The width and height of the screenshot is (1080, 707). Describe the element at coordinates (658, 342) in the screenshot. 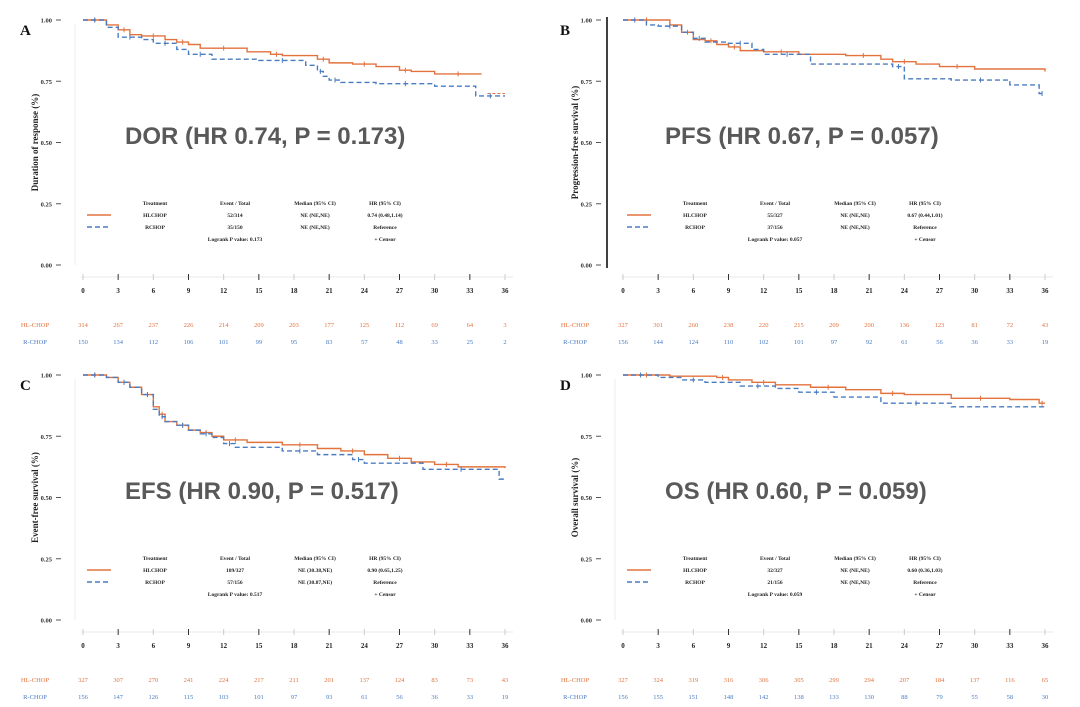

I see `at-risk-value: 144` at that location.